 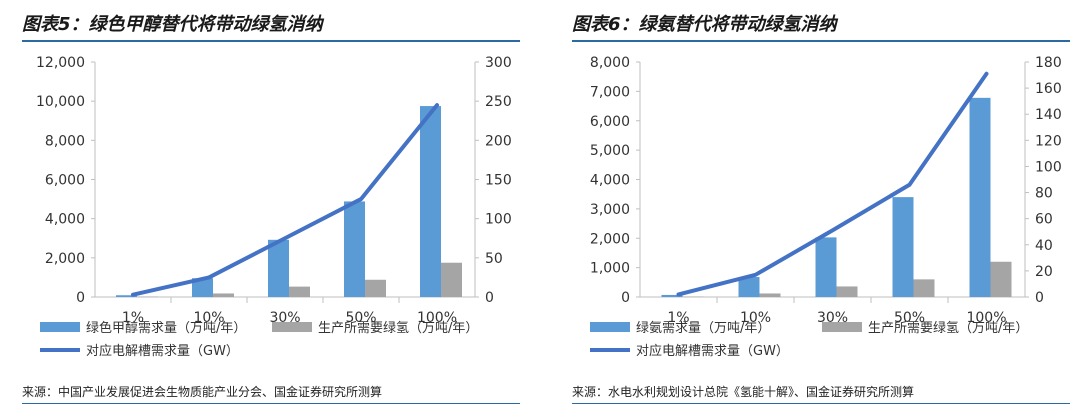 I want to click on y-tick-label-left: 1,000, so click(x=610, y=269).